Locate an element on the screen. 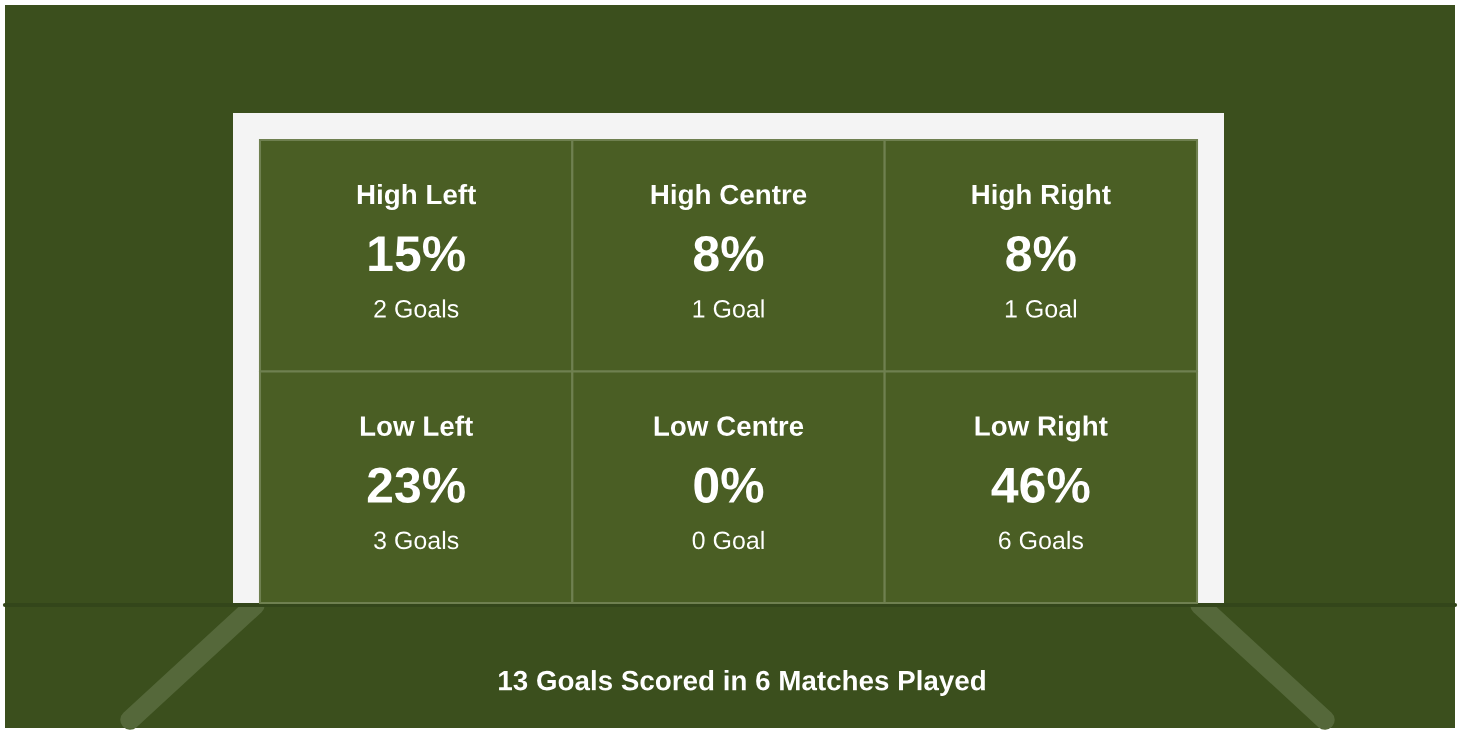  data-label: 0% is located at coordinates (729, 485).